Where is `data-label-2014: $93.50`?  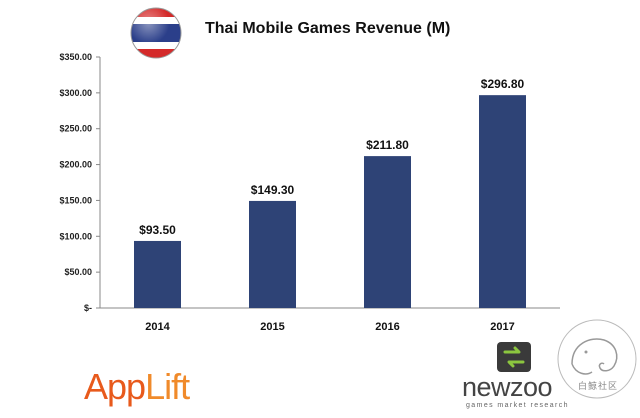 data-label-2014: $93.50 is located at coordinates (157, 230).